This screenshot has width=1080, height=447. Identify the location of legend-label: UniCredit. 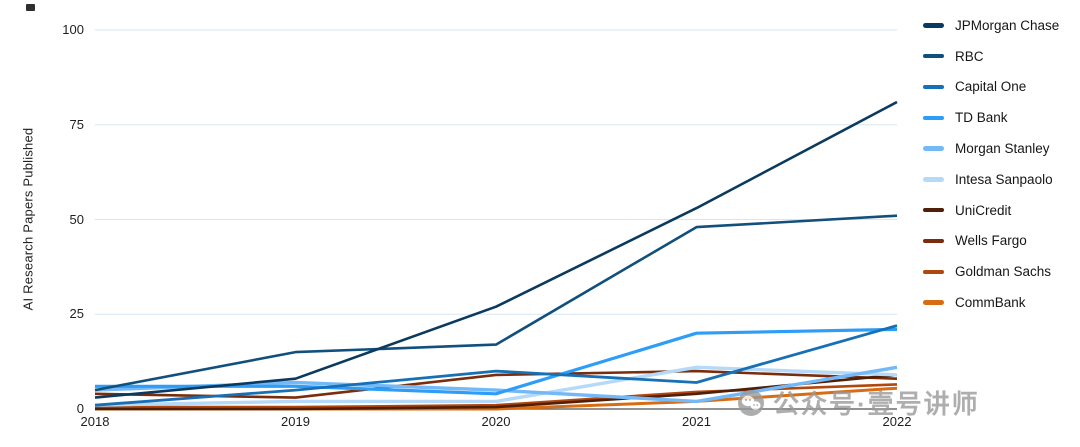
(983, 210).